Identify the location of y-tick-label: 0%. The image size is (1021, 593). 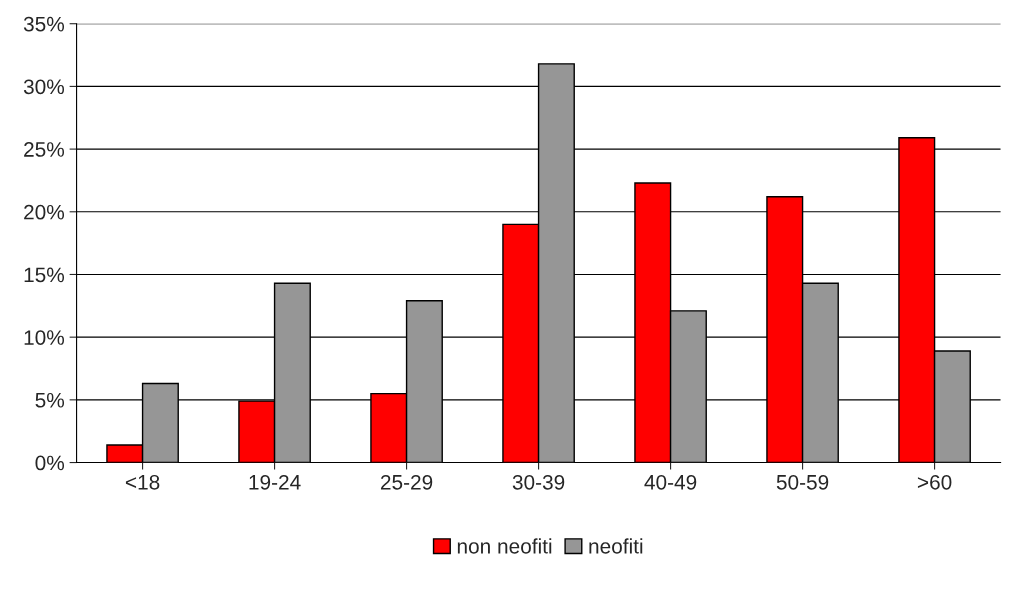
(50, 463).